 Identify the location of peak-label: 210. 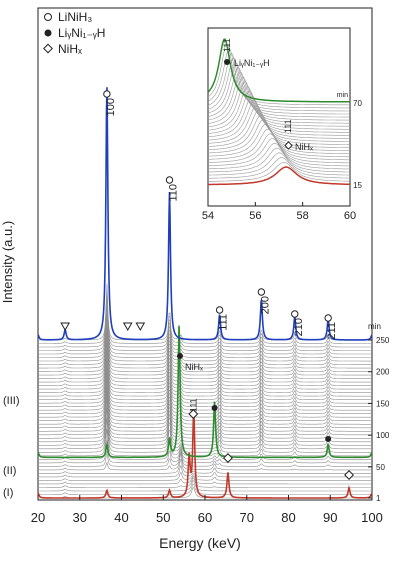
(299, 327).